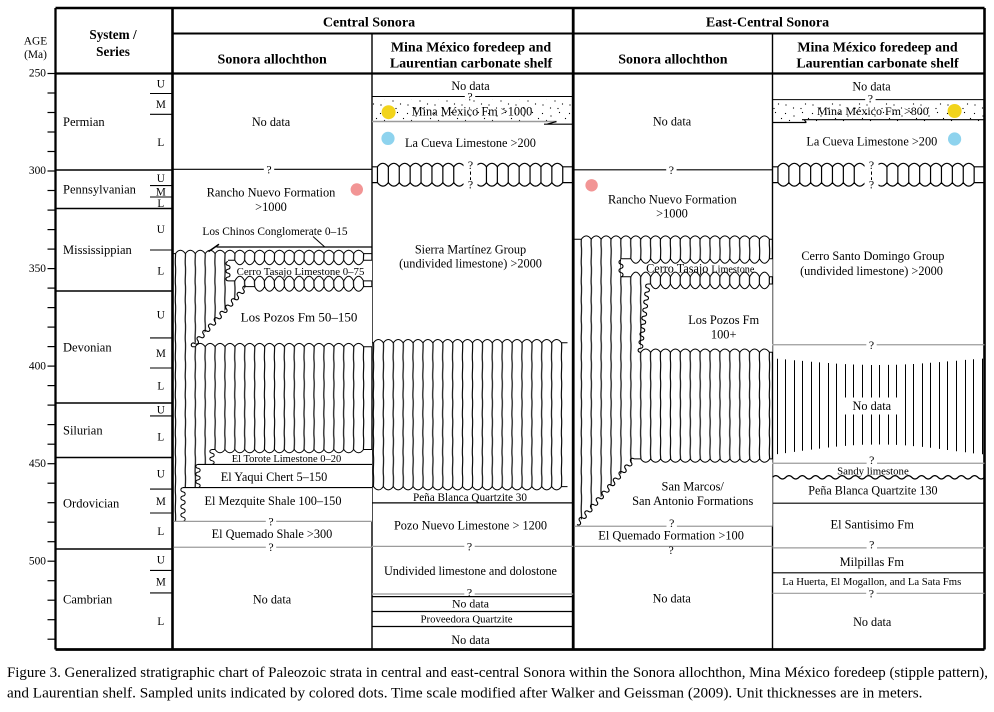 This screenshot has height=712, width=994. I want to click on svg-text: AGE, so click(35, 42).